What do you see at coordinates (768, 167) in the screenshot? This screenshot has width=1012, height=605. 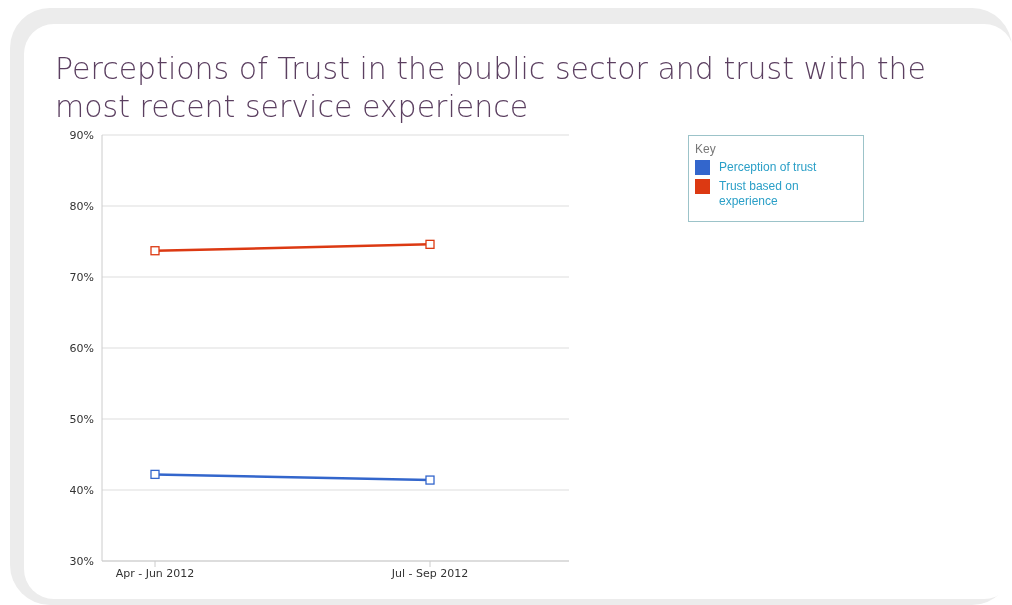 I see `legend-label: Perception of trust` at bounding box center [768, 167].